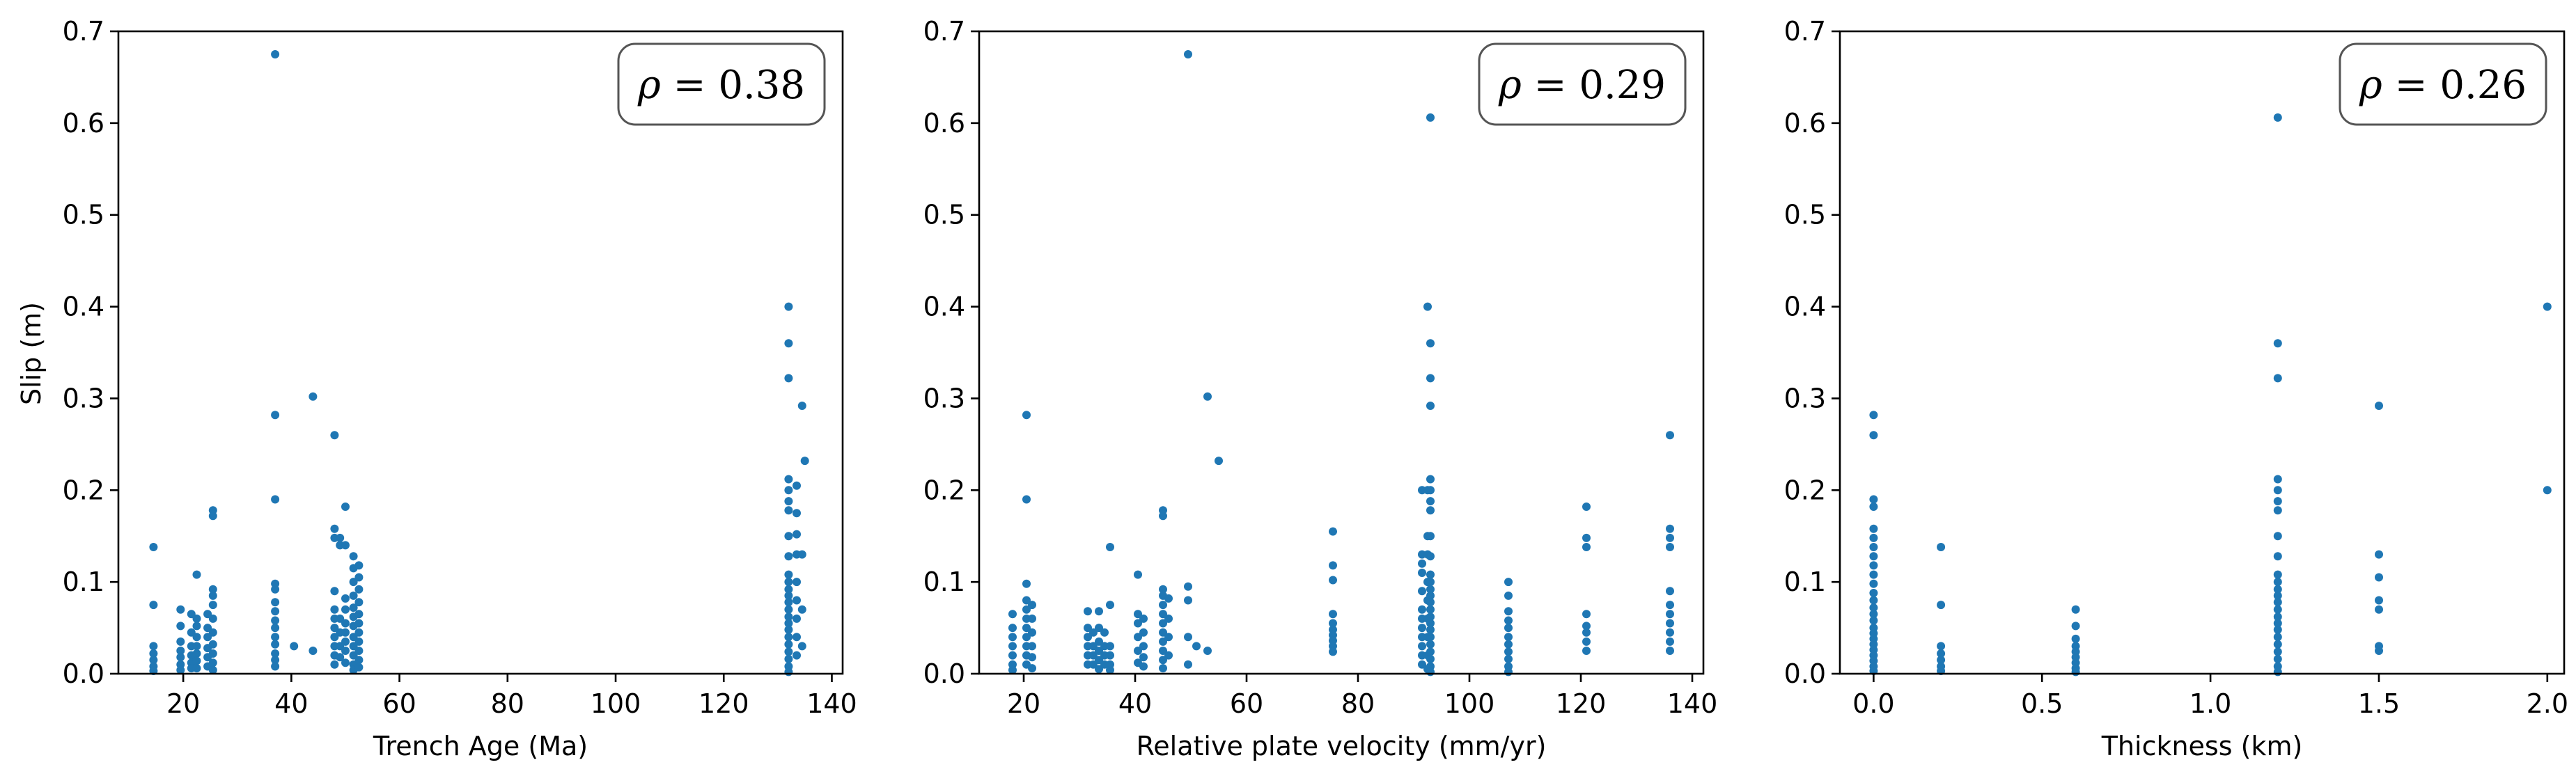  I want to click on x-tick-label: 1.5, so click(2379, 703).